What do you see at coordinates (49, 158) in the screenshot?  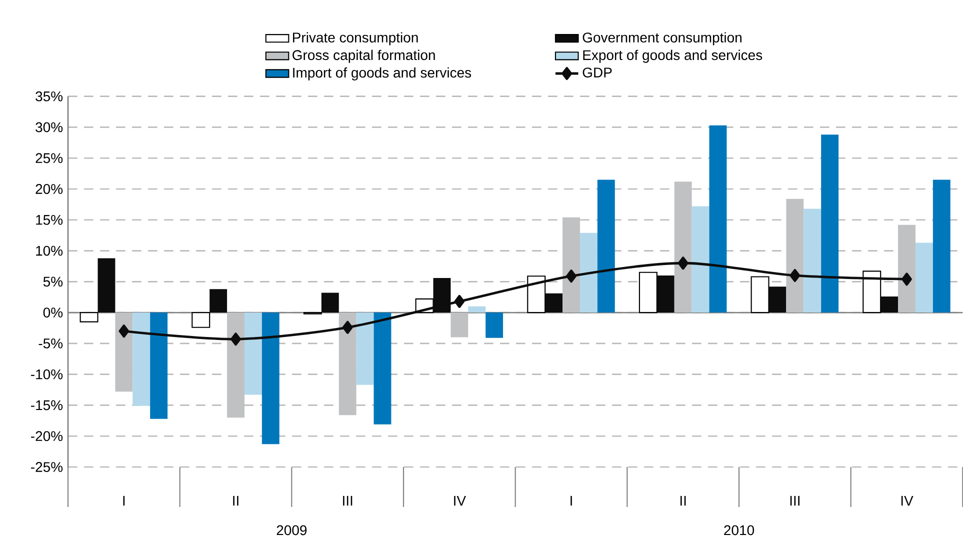 I see `y-tick-label: 25%` at bounding box center [49, 158].